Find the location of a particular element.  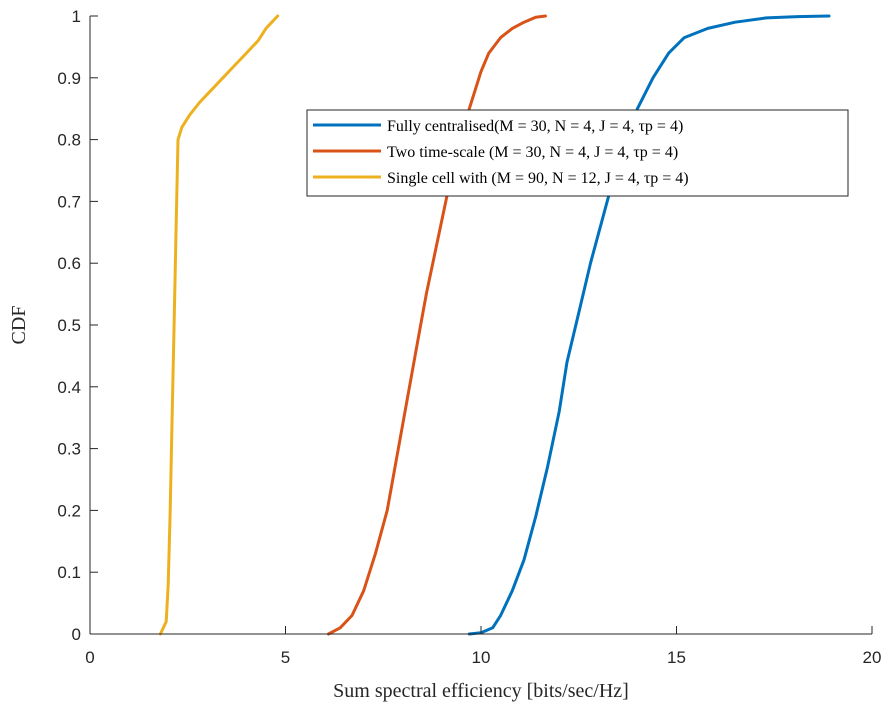

y-tick-label: 0 is located at coordinates (76, 634).